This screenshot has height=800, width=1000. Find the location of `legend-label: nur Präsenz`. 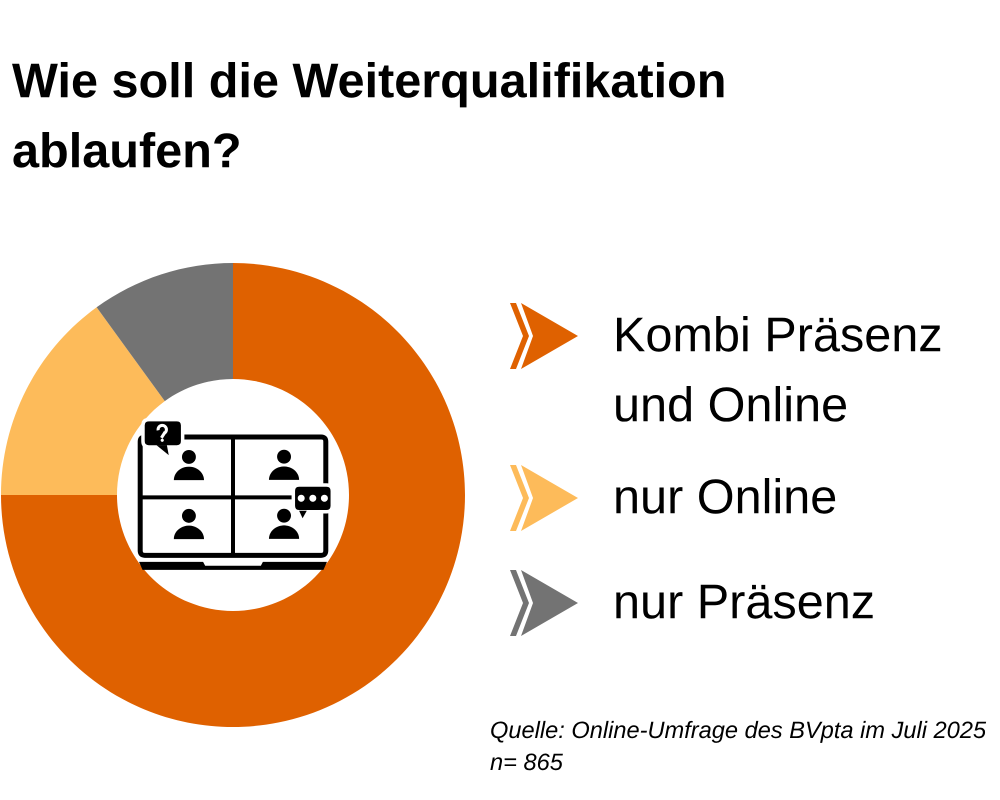

legend-label: nur Präsenz is located at coordinates (744, 601).